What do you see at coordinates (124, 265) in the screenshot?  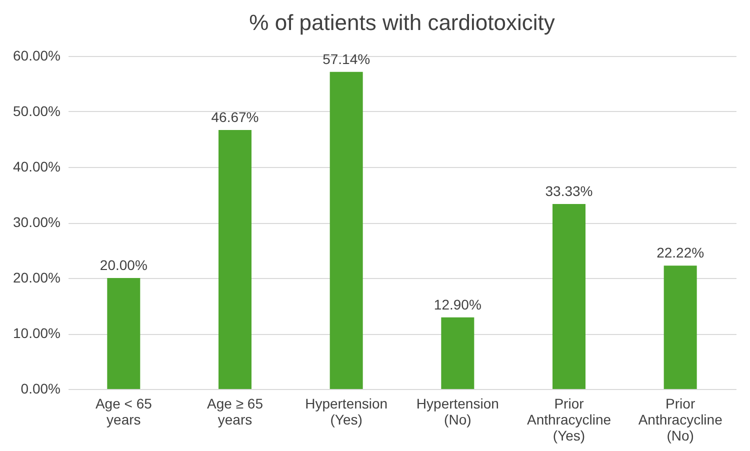 I see `data-label: 20.00%` at bounding box center [124, 265].